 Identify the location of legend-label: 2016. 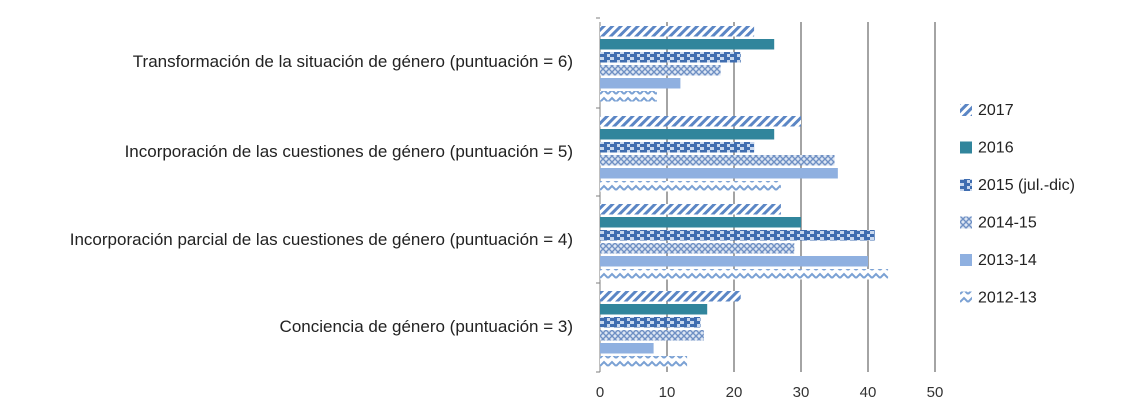
(996, 148).